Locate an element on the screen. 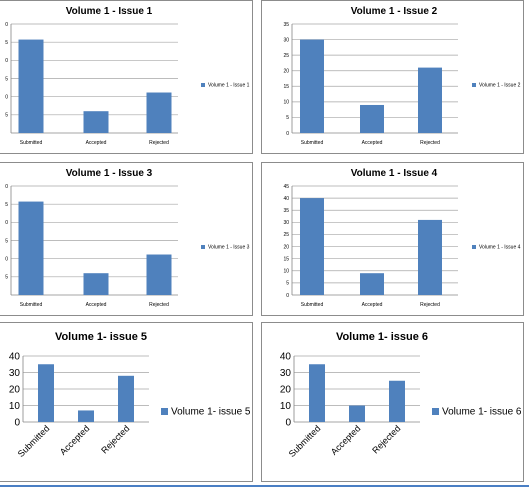 Image resolution: width=529 pixels, height=487 pixels. chart-title: Volume 1 - Issue 2 is located at coordinates (394, 11).